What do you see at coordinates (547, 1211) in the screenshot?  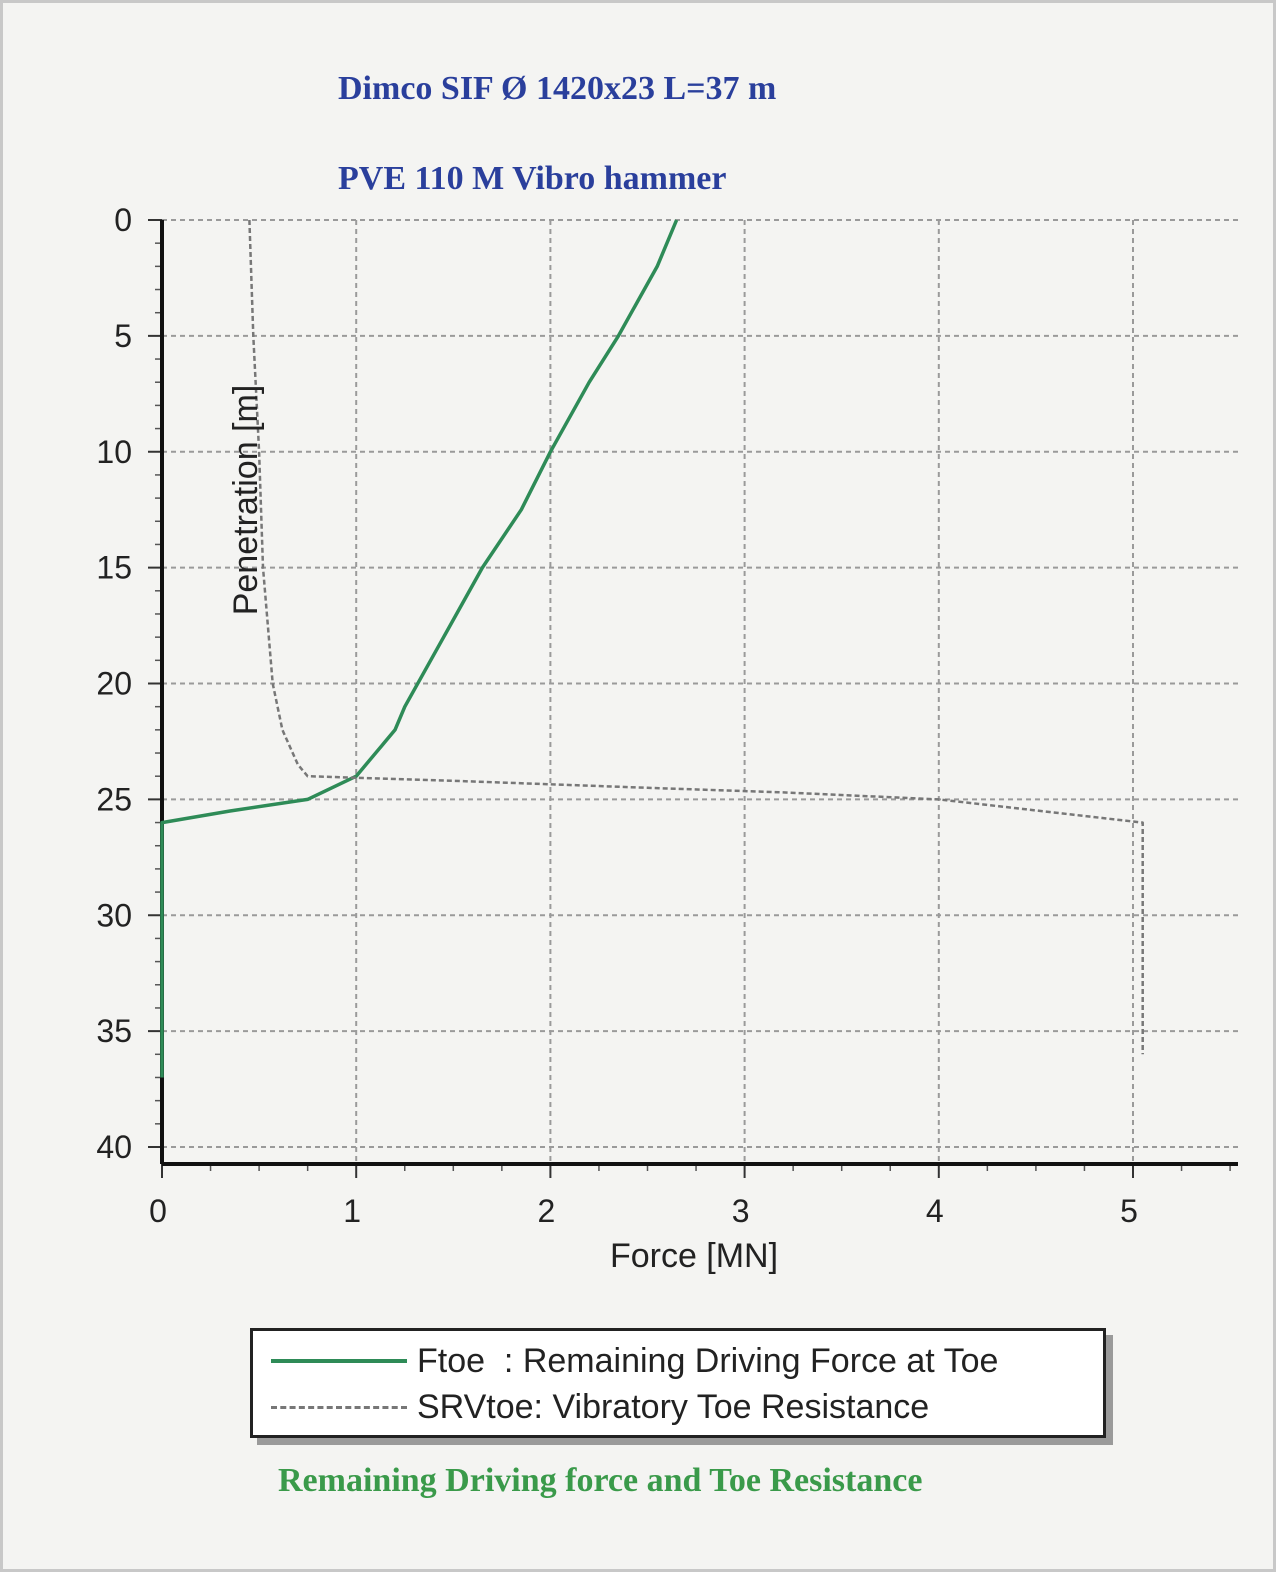 I see `x-tick-label: 2` at bounding box center [547, 1211].